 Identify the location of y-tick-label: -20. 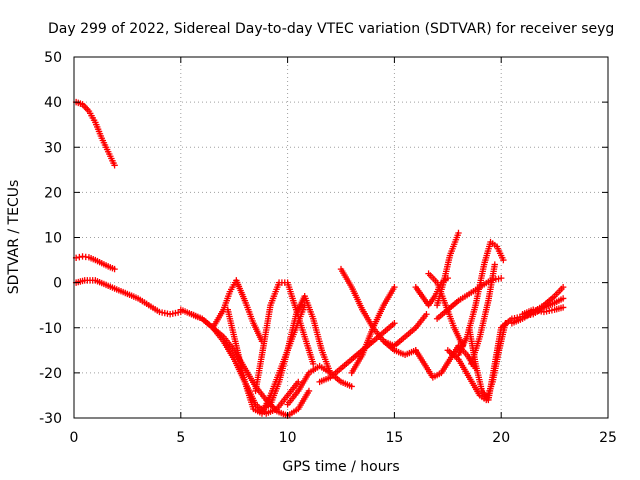
(50, 374).